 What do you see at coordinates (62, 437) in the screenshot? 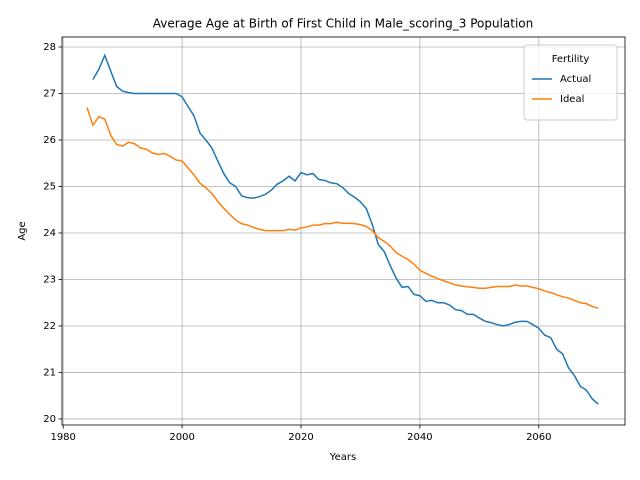
I see `x-tick-label: 1980` at bounding box center [62, 437].